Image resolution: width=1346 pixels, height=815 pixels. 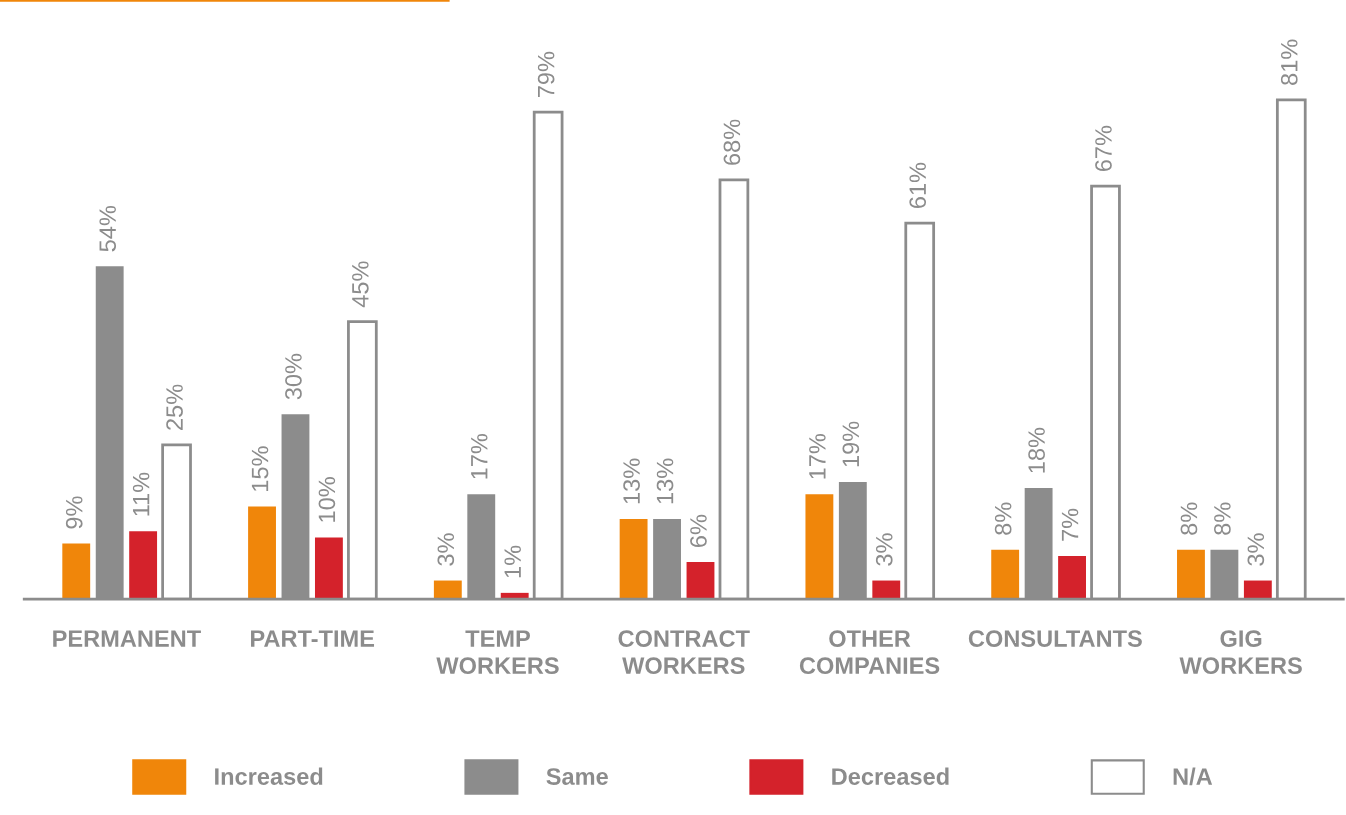 What do you see at coordinates (174, 407) in the screenshot?
I see `data-label: 25%` at bounding box center [174, 407].